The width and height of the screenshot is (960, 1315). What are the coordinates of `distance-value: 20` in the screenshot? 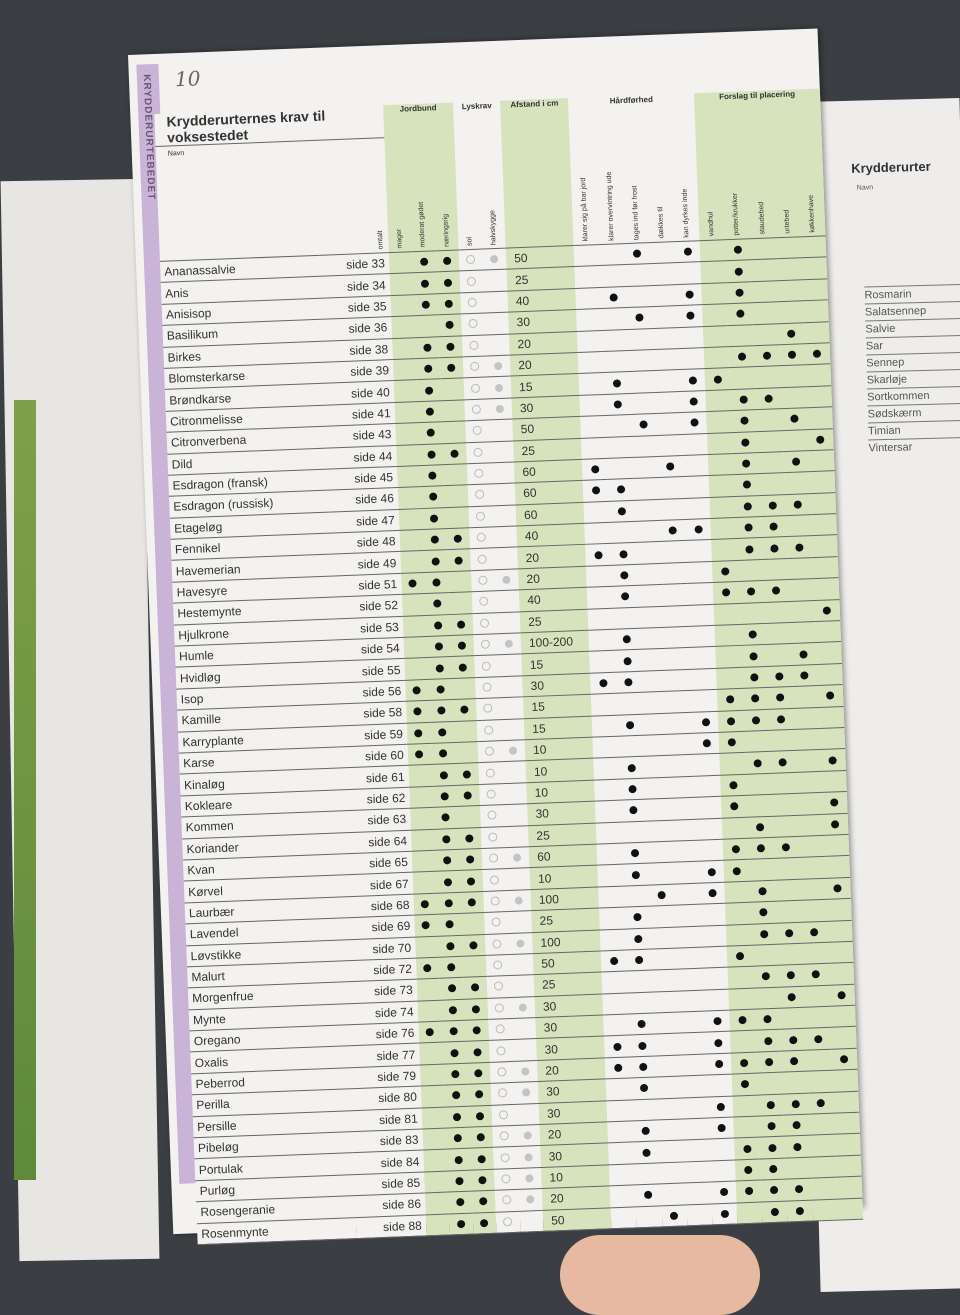 It's located at (553, 578).